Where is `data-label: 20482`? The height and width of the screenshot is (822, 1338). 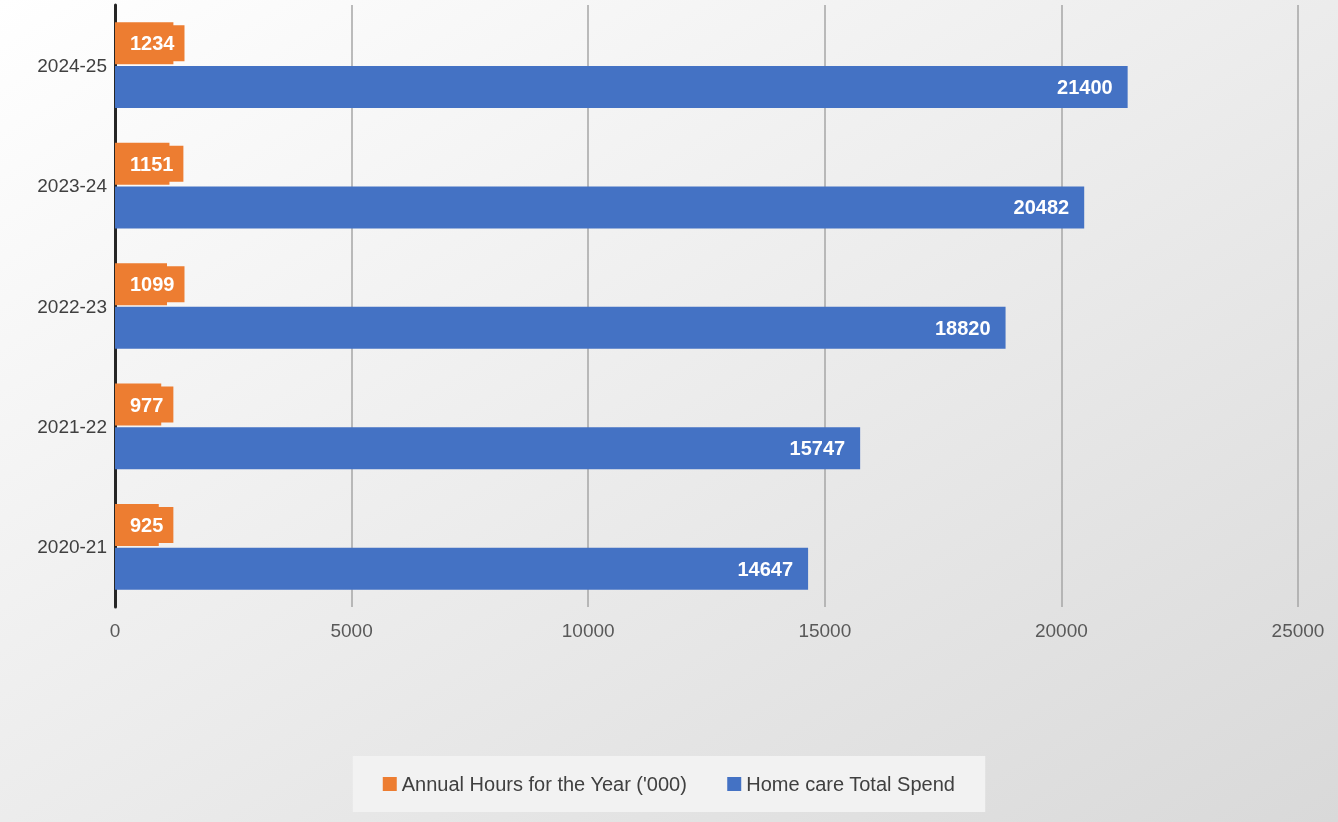
data-label: 20482 is located at coordinates (1041, 207).